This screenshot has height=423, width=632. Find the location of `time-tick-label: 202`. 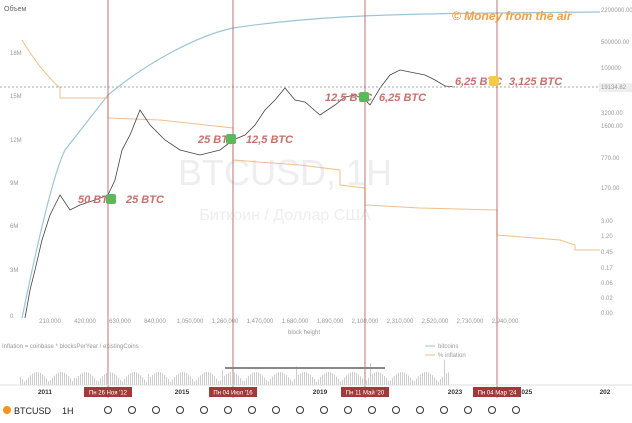

time-tick-label: 202 is located at coordinates (605, 392).